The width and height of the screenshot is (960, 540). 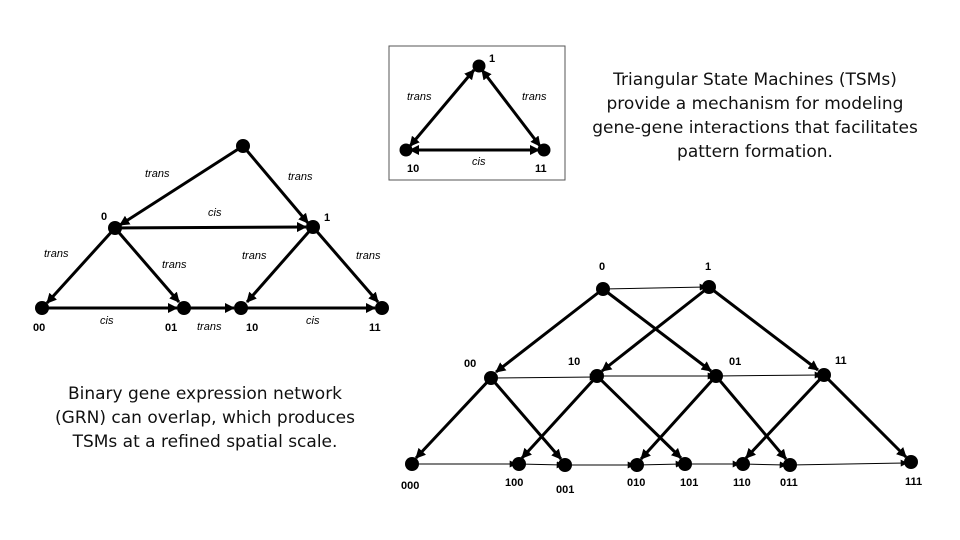 I want to click on node-label-right-011: 011, so click(x=789, y=483).